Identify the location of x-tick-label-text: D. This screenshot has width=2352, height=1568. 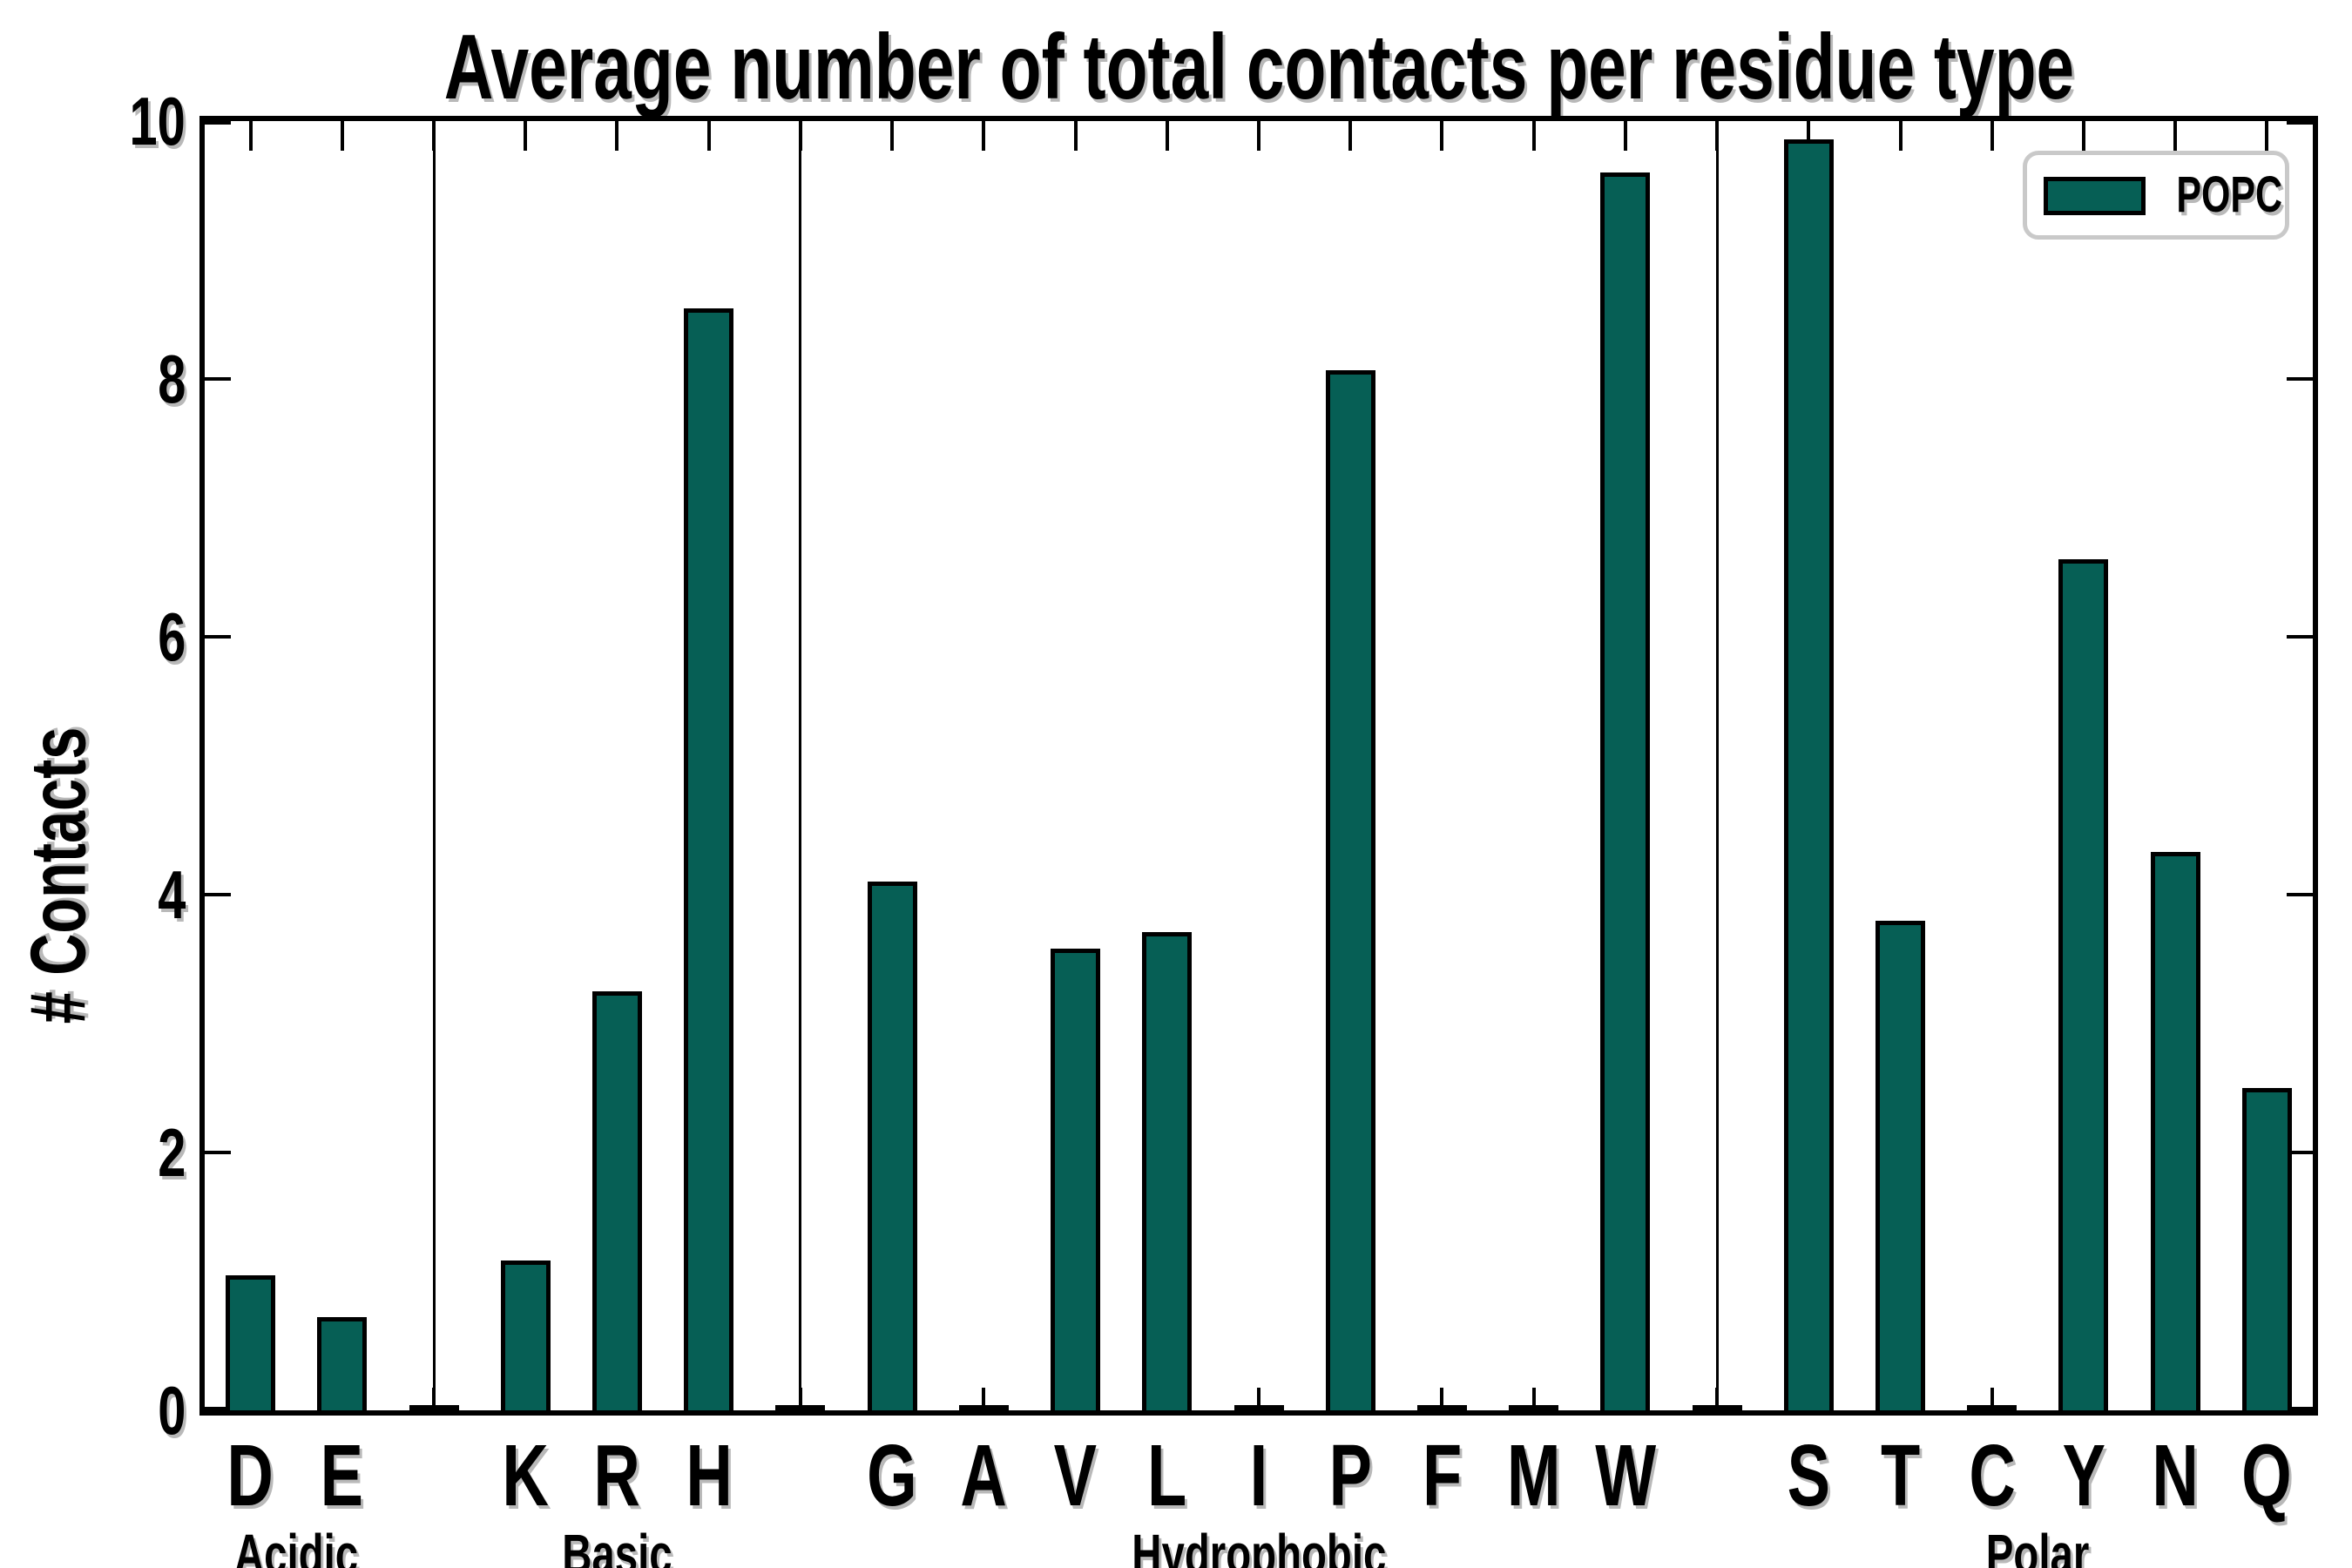
(250, 1476).